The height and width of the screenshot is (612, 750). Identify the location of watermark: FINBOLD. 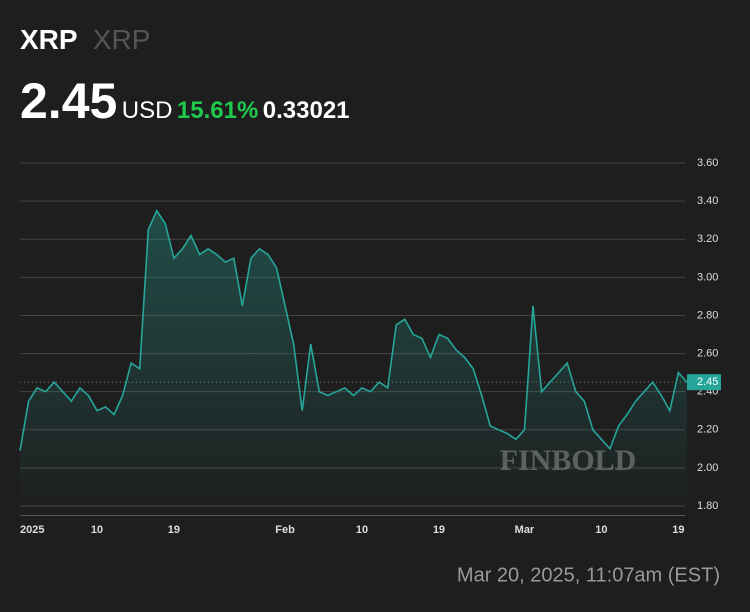
(568, 460).